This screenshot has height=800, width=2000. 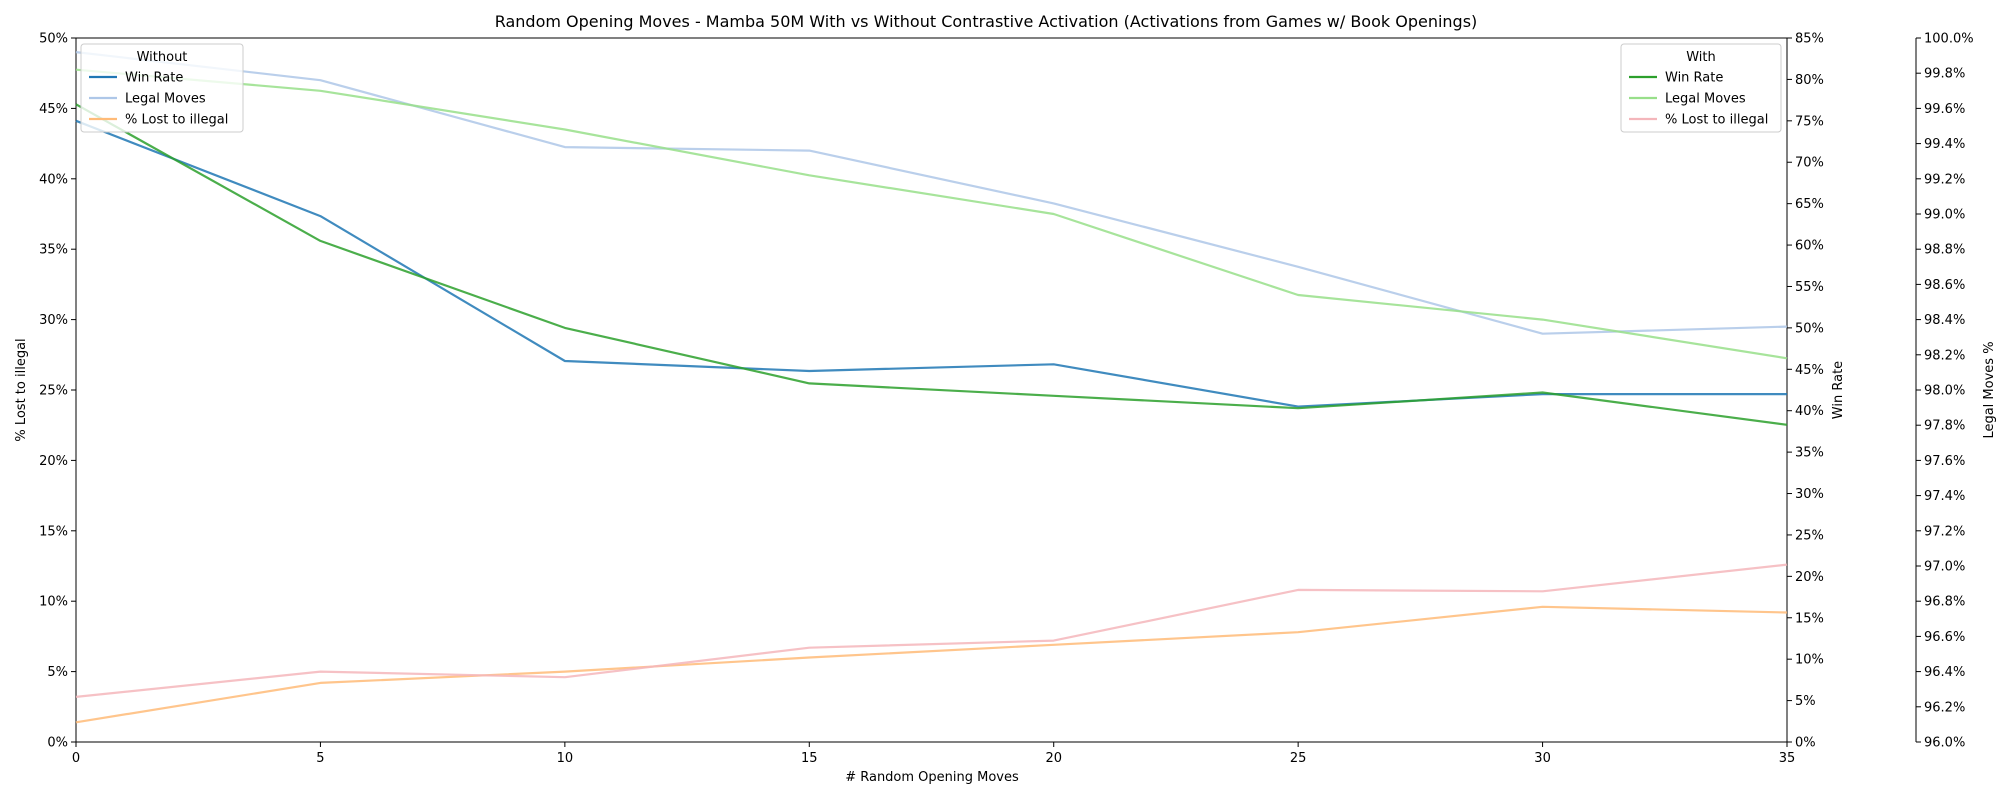 What do you see at coordinates (1701, 57) in the screenshot?
I see `legend-title: With` at bounding box center [1701, 57].